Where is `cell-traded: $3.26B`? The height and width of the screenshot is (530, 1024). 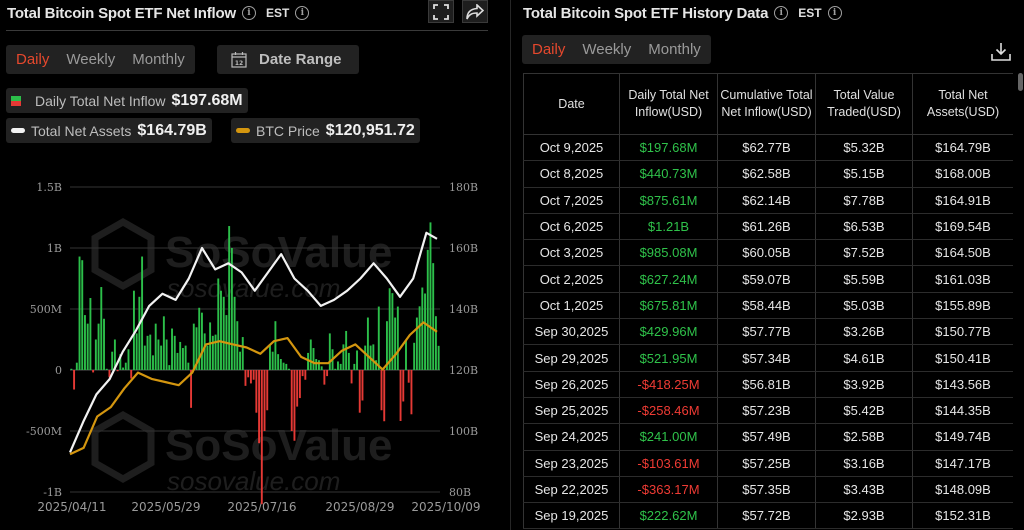 cell-traded: $3.26B is located at coordinates (864, 332).